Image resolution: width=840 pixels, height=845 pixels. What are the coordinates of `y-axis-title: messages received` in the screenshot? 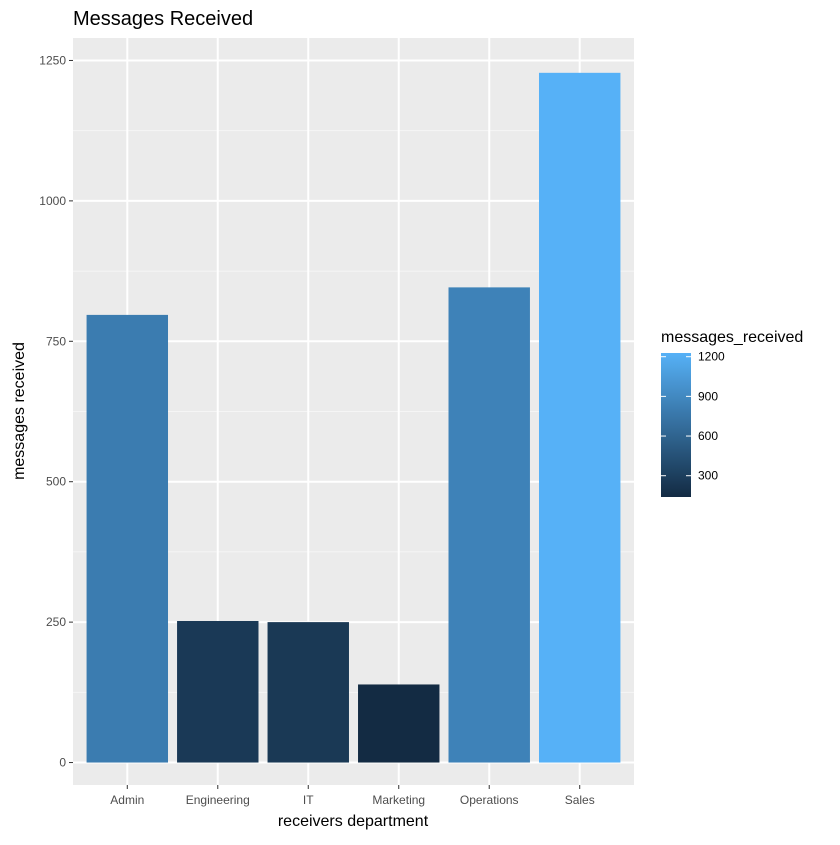 It's located at (19, 411).